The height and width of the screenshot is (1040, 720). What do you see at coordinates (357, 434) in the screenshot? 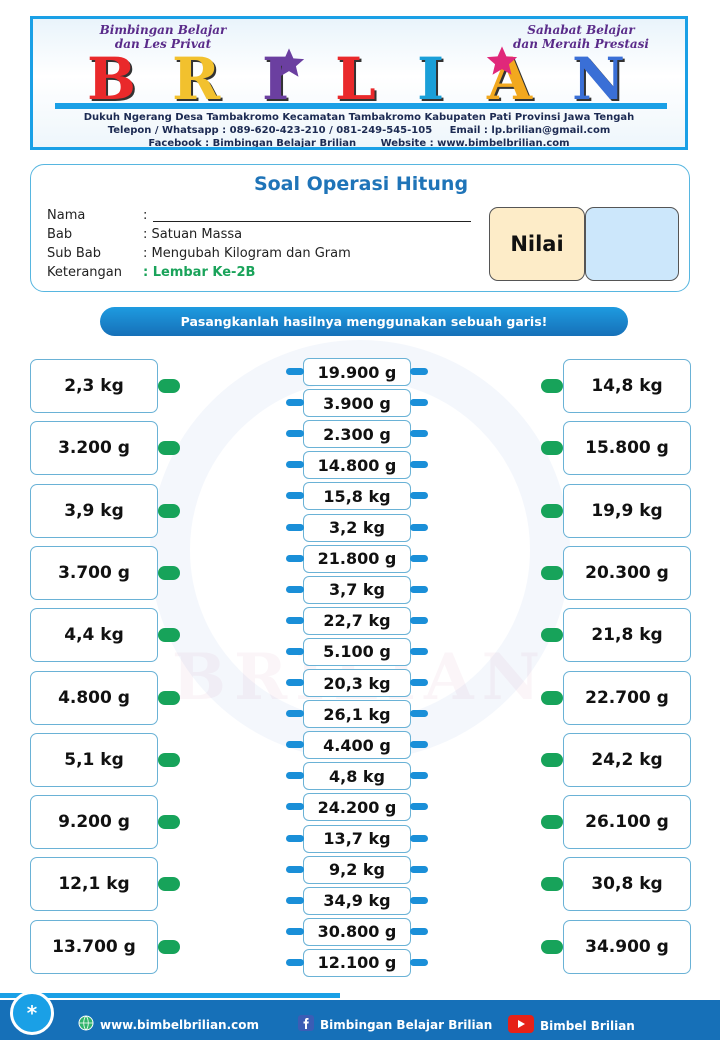
I see `middle-item-box: 2.300 g` at bounding box center [357, 434].